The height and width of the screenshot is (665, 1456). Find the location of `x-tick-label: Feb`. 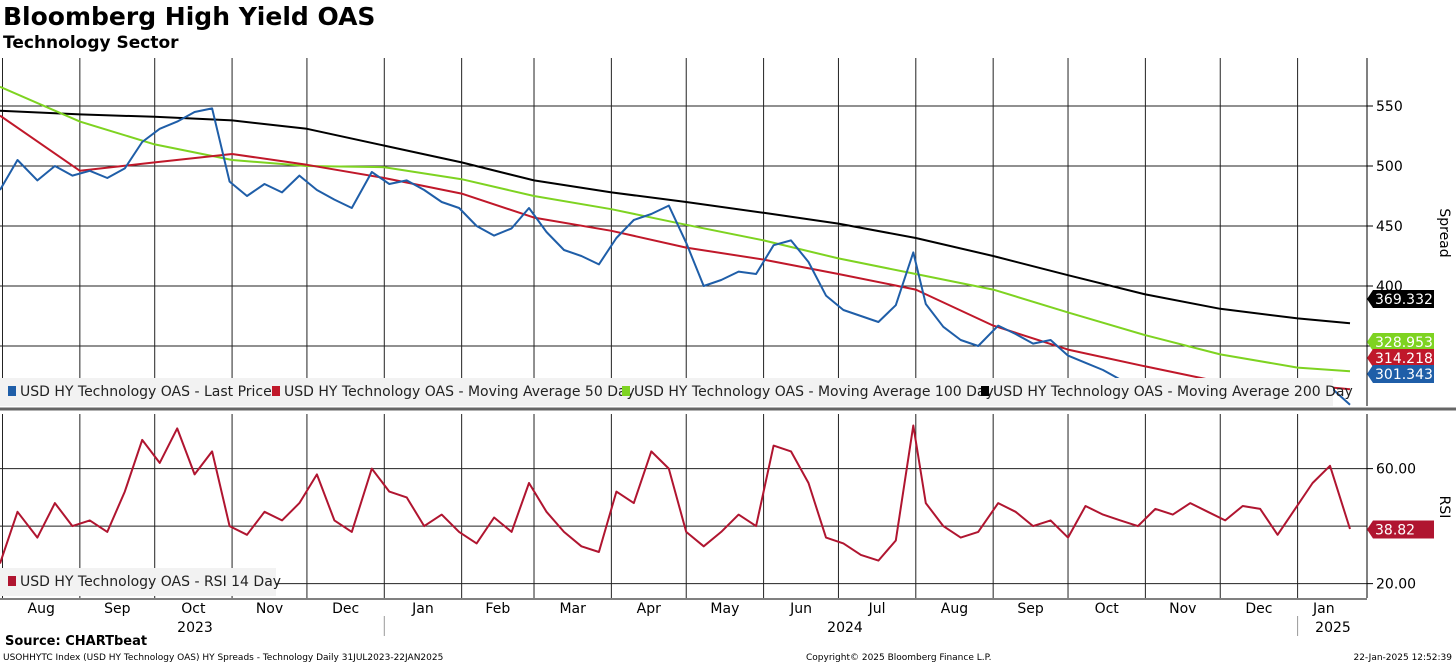

x-tick-label: Feb is located at coordinates (497, 609).